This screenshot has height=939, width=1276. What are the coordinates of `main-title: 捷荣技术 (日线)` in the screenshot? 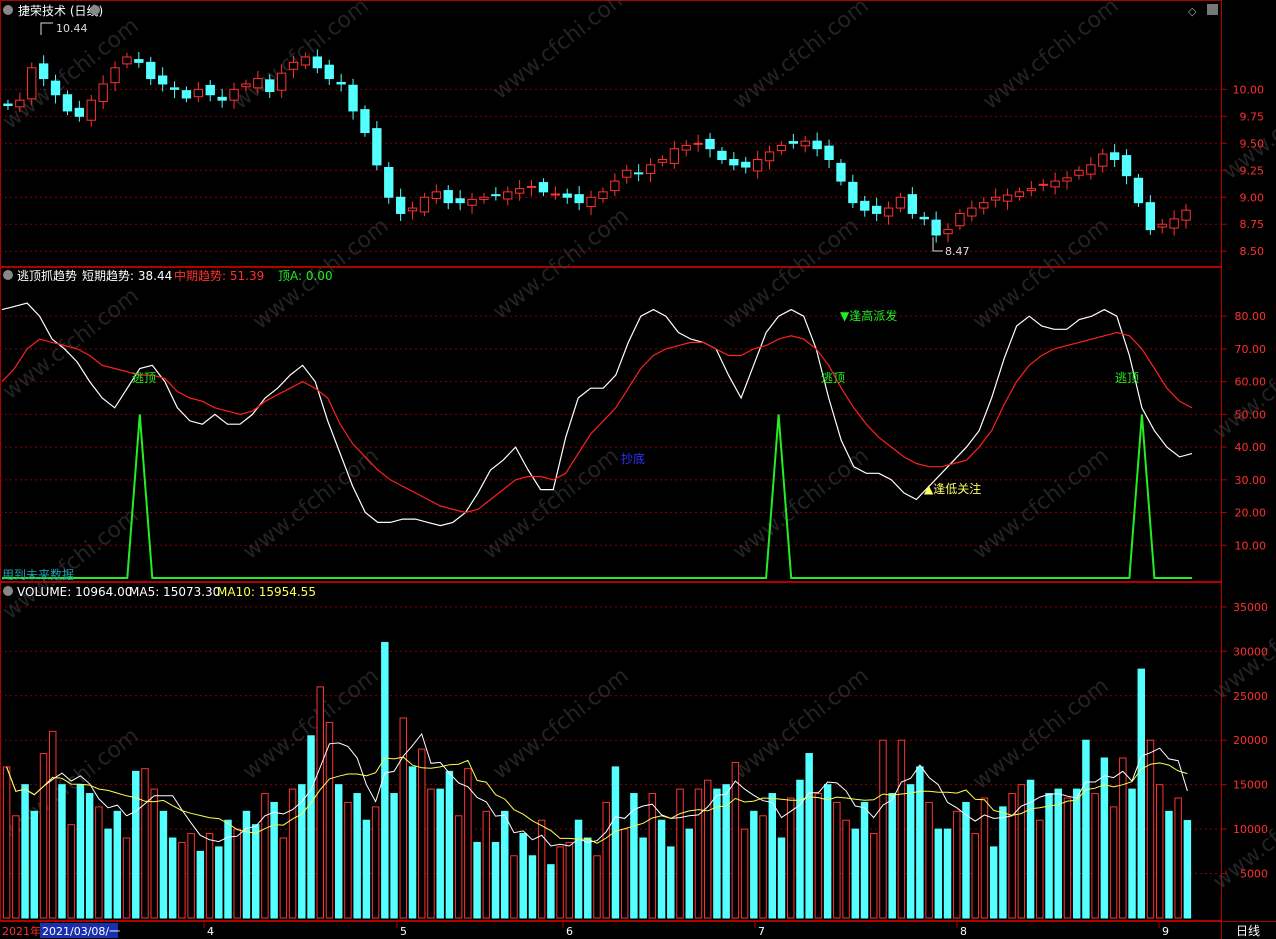 It's located at (60, 11).